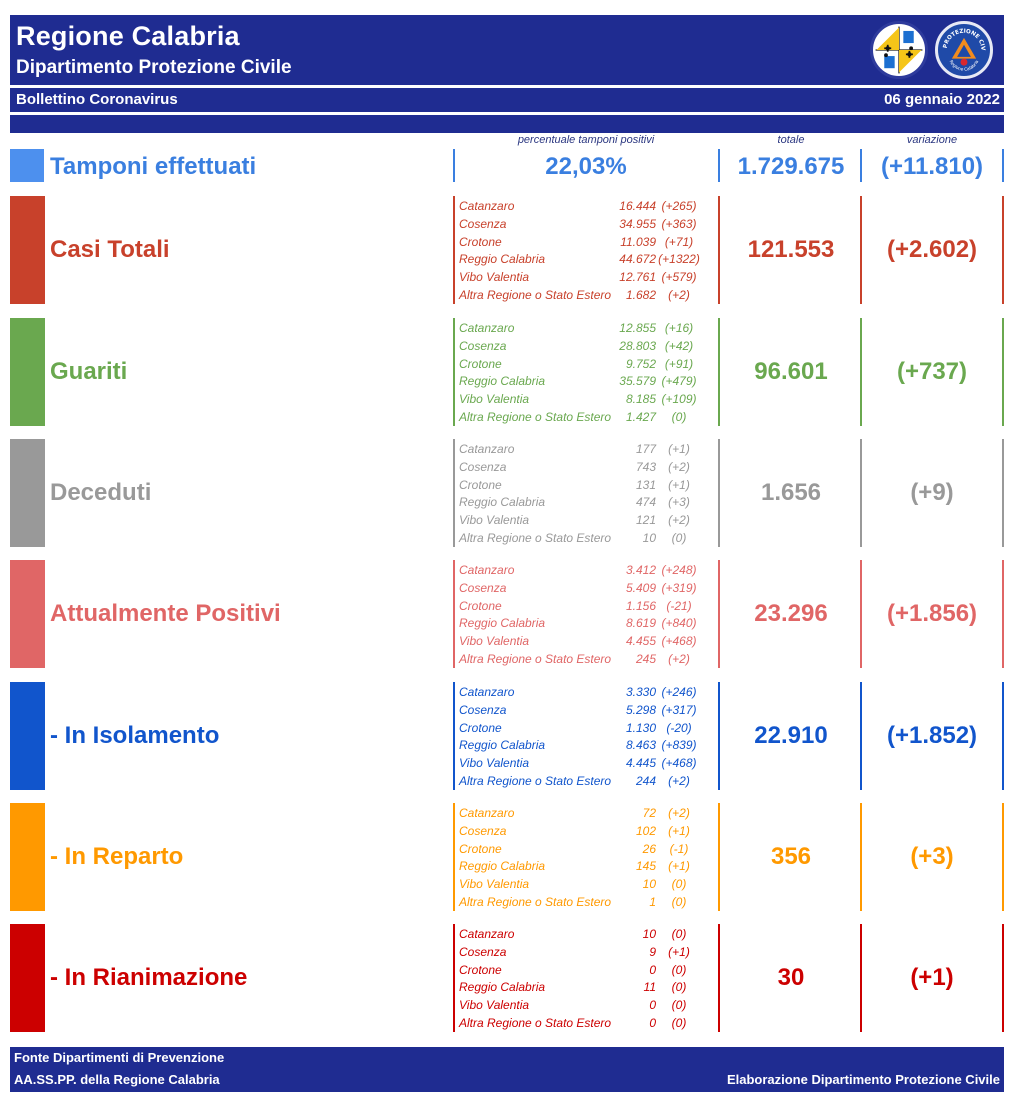 This screenshot has width=1024, height=1105. What do you see at coordinates (589, 711) in the screenshot?
I see `province-row: Cosenza 5.298 (+317)` at bounding box center [589, 711].